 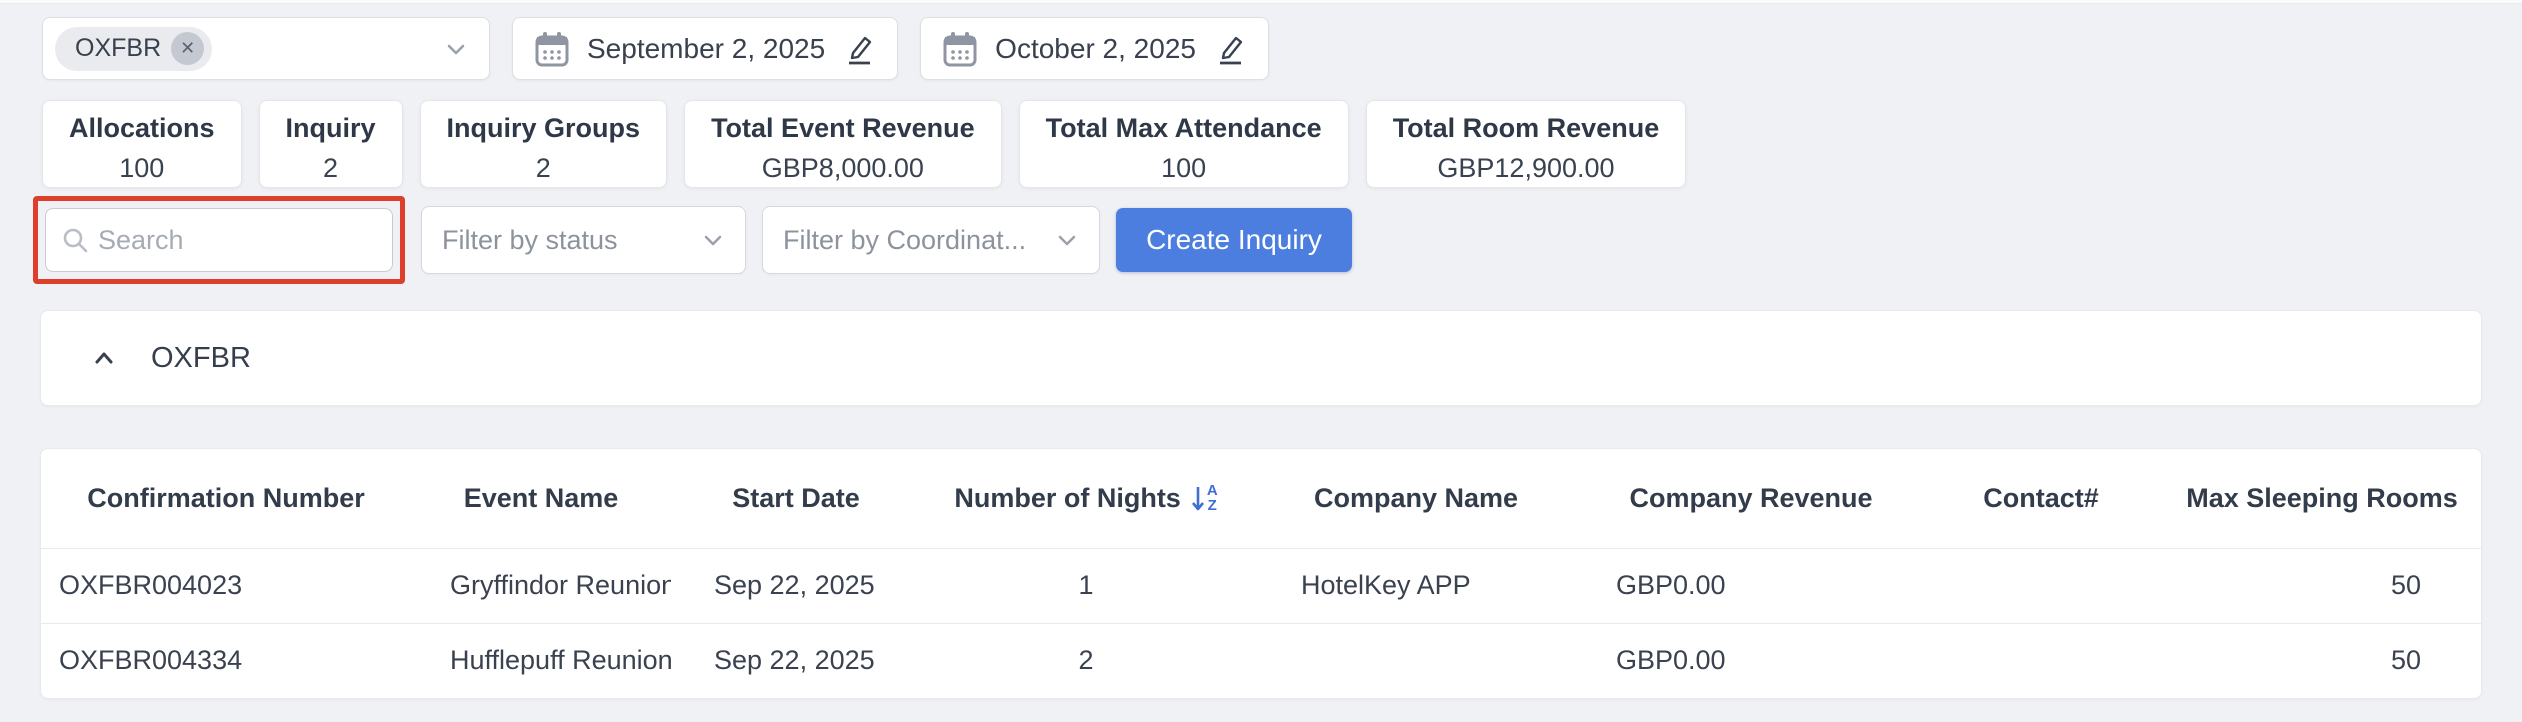 What do you see at coordinates (2041, 497) in the screenshot?
I see `column-header-contact: Contact#` at bounding box center [2041, 497].